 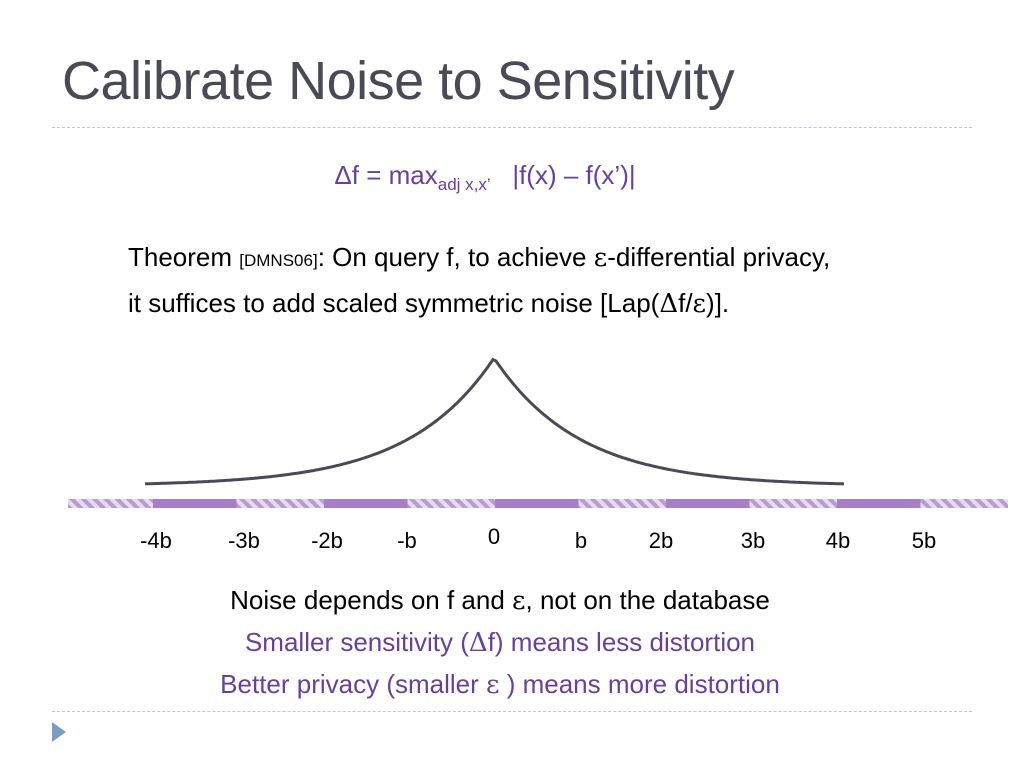 What do you see at coordinates (647, 600) in the screenshot?
I see `note1-end: , not on the database` at bounding box center [647, 600].